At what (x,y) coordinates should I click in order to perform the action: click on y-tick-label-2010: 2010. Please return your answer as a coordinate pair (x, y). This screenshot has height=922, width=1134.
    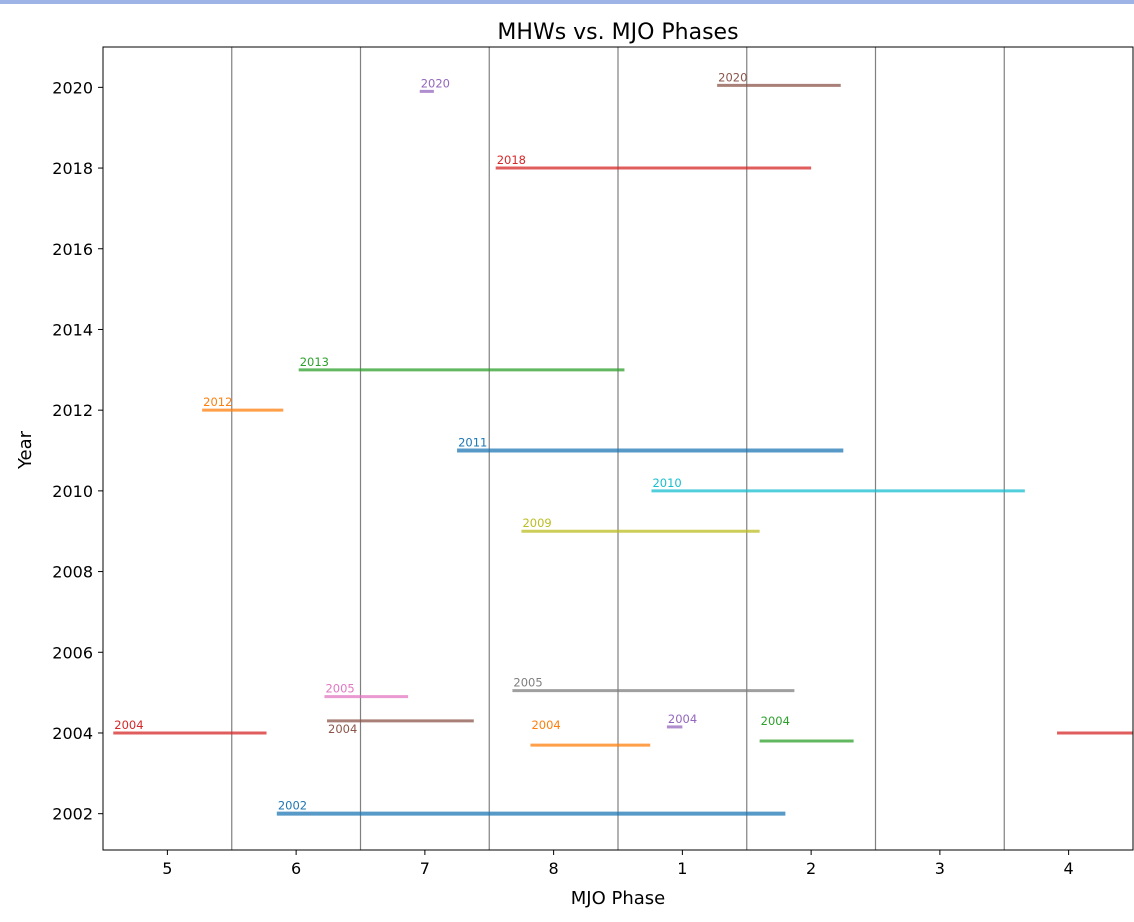
    Looking at the image, I should click on (72, 491).